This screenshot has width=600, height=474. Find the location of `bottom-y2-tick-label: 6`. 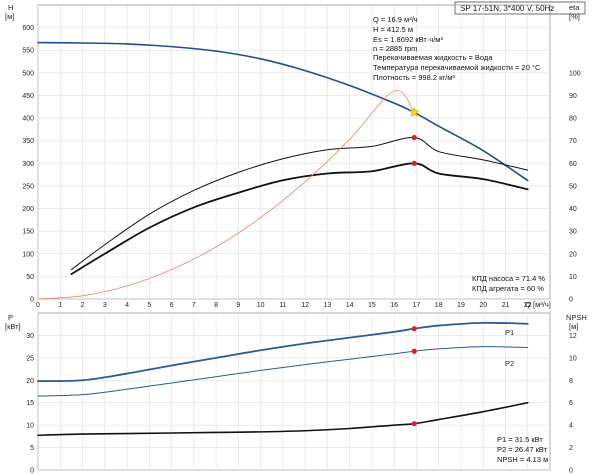

bottom-y2-tick-label: 6 is located at coordinates (571, 403).